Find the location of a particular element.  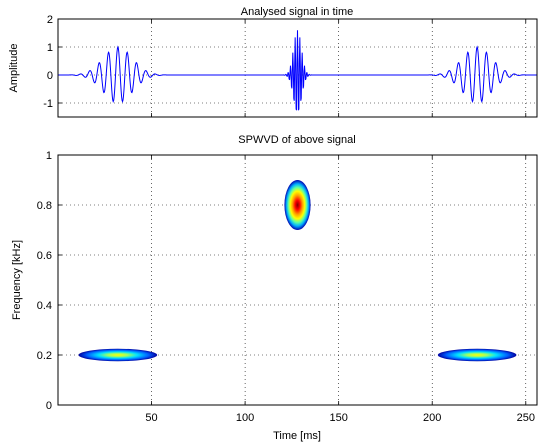

spwvd-x-axis-label: Time [ms] is located at coordinates (297, 436).